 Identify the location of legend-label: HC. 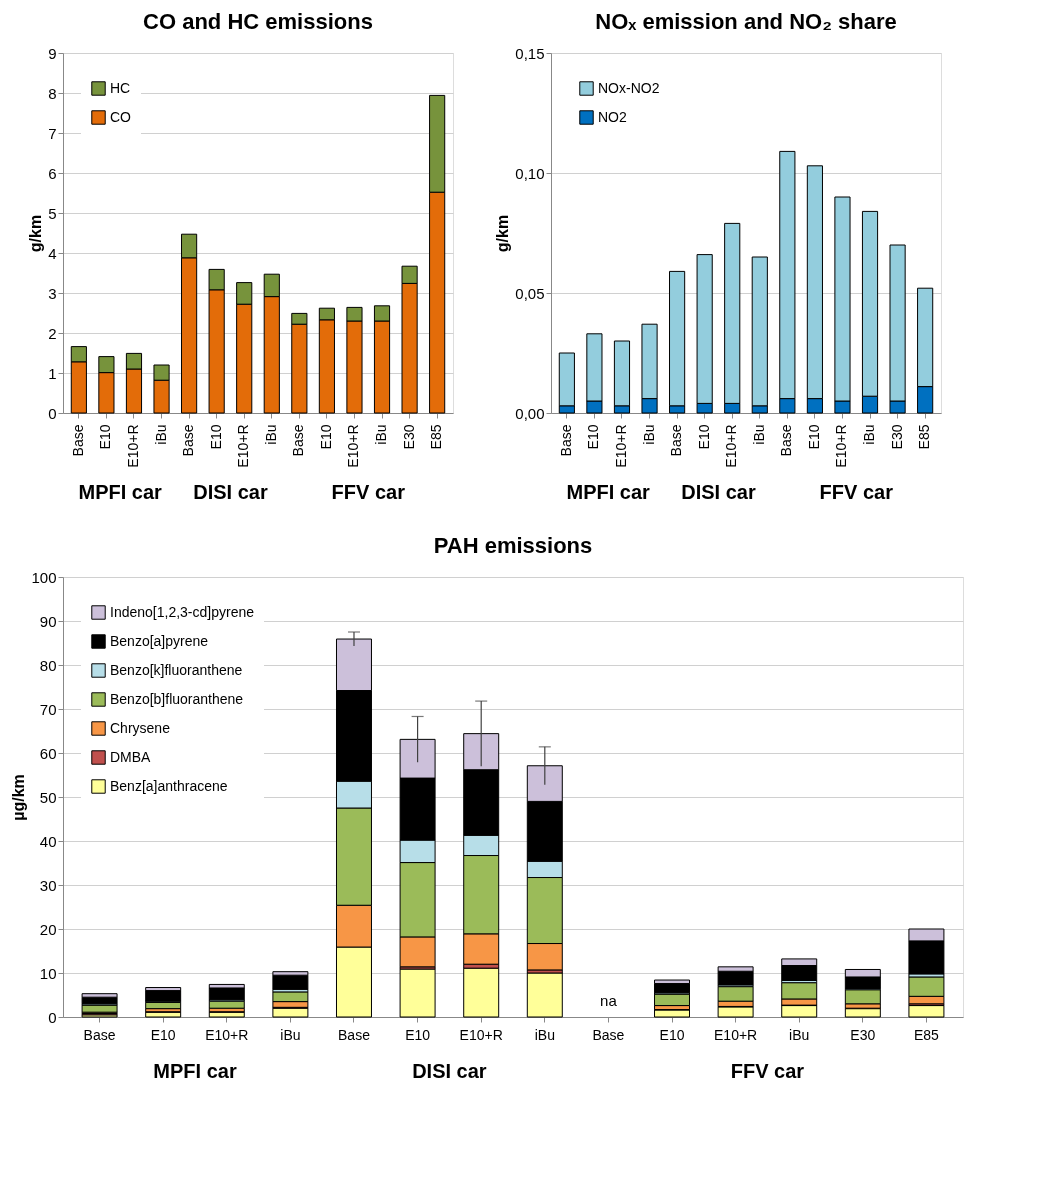
(120, 87).